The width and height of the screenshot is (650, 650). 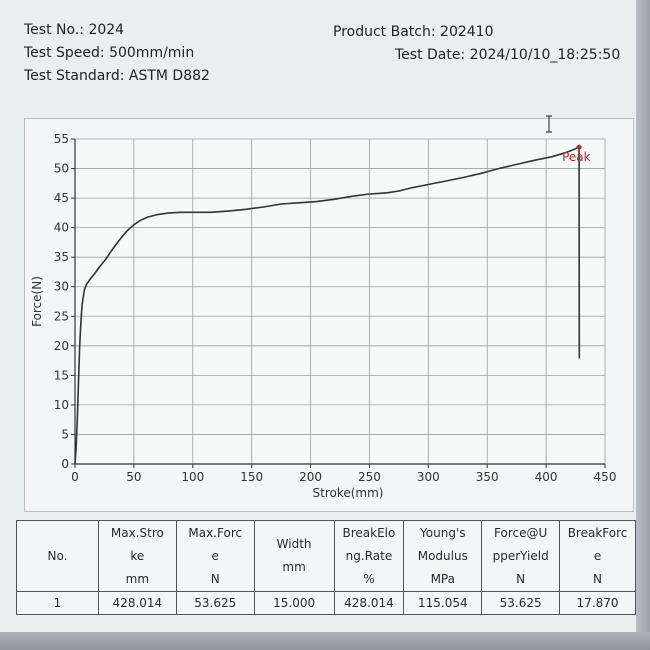 I want to click on y-tick-label: 0, so click(x=65, y=464).